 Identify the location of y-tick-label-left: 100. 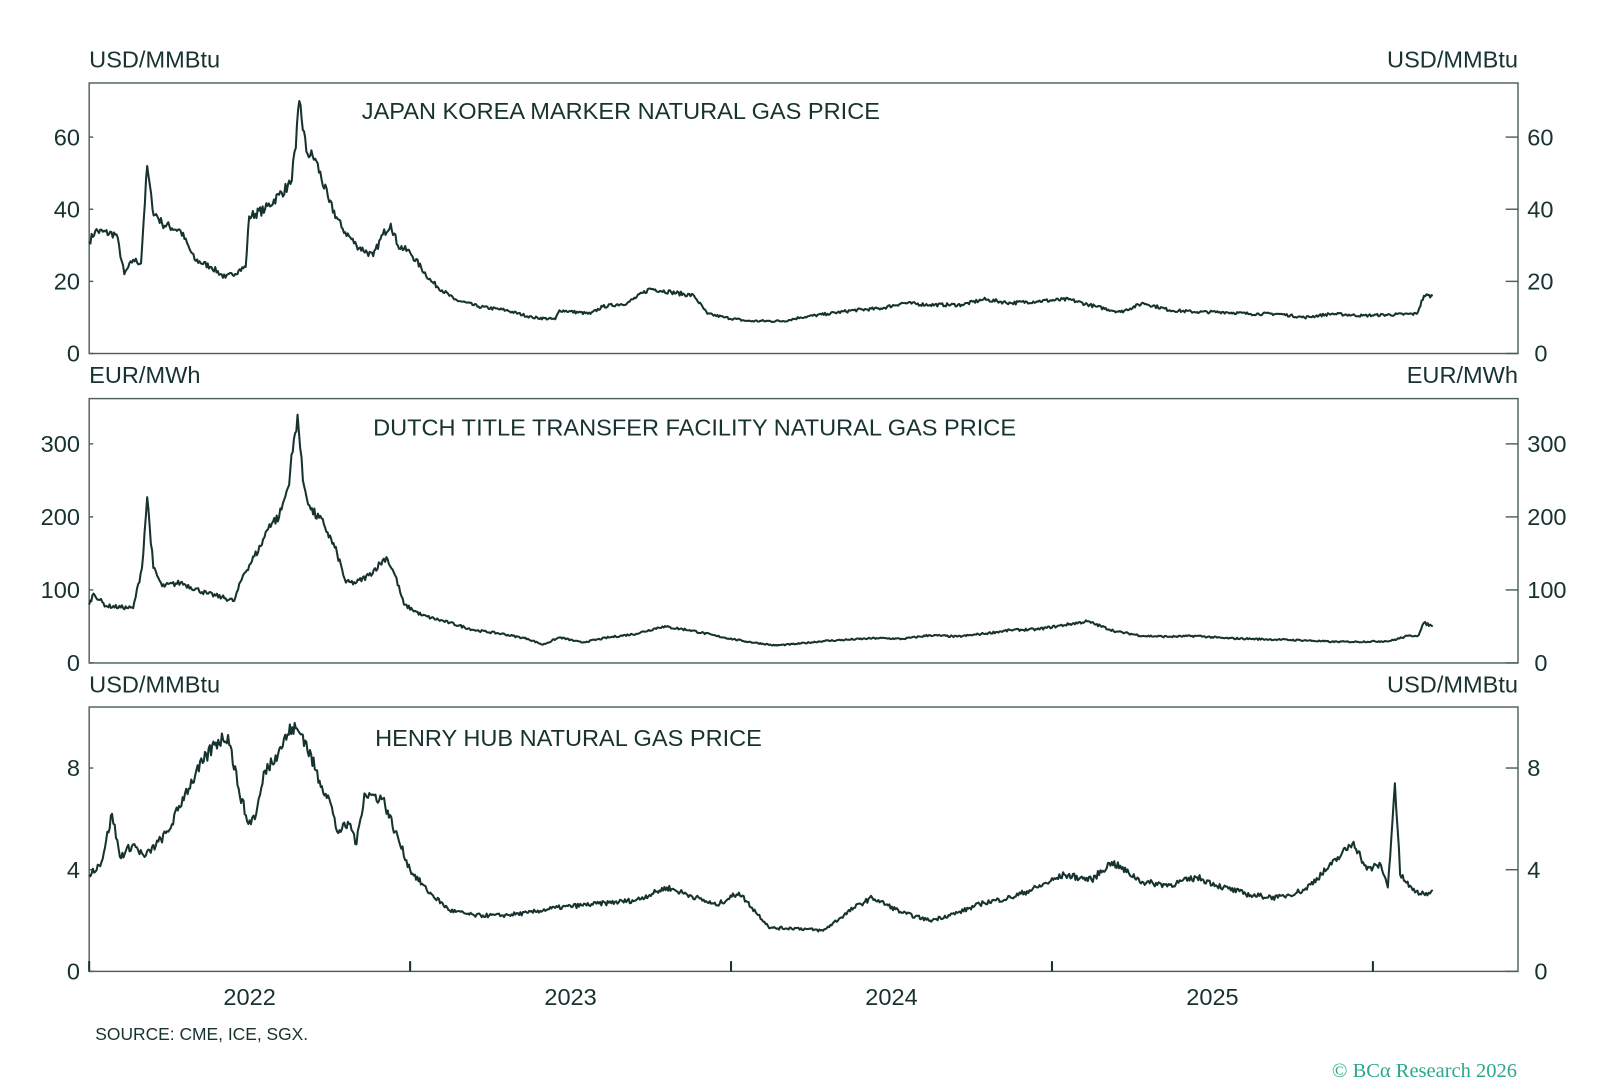
(60, 590).